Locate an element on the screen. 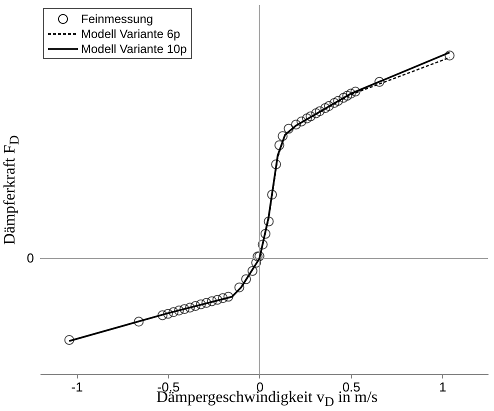 The width and height of the screenshot is (494, 411). x-tick-label: 0.5 is located at coordinates (351, 387).